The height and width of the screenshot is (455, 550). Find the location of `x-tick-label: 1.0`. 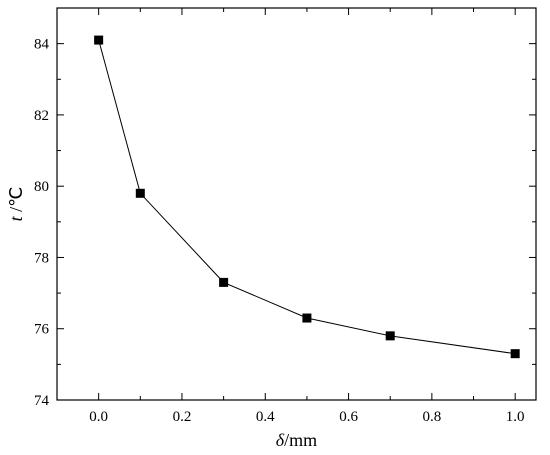

x-tick-label: 1.0 is located at coordinates (515, 417).